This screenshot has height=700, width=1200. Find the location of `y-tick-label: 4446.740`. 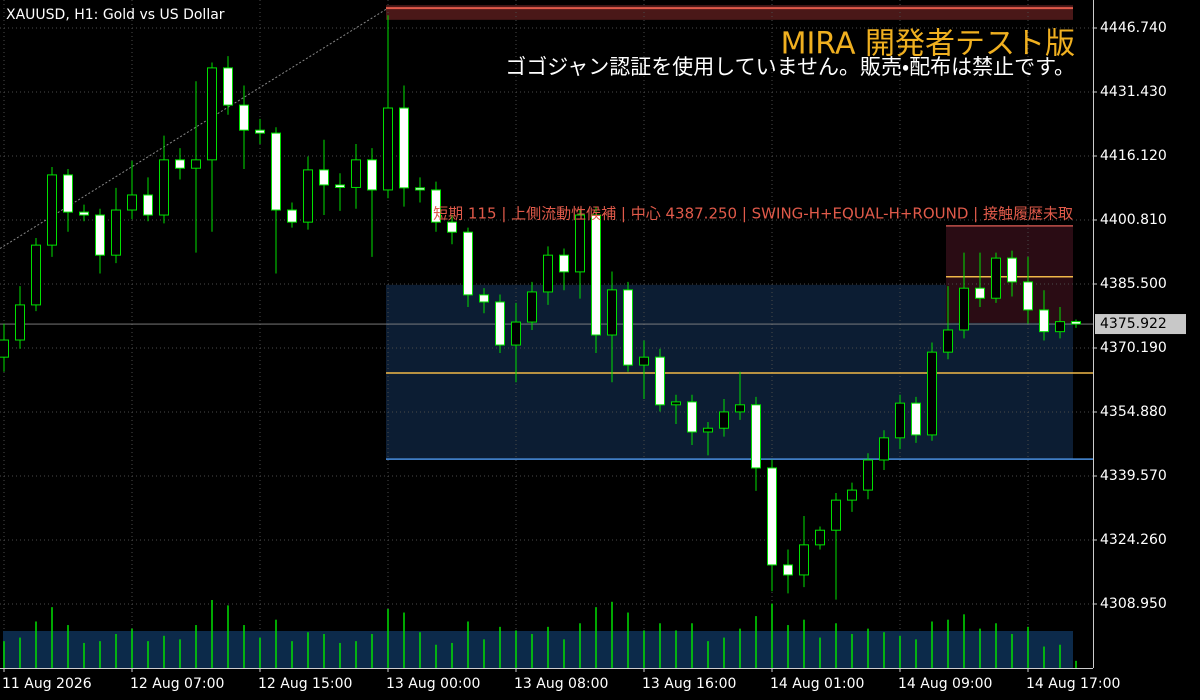

y-tick-label: 4446.740 is located at coordinates (1133, 28).